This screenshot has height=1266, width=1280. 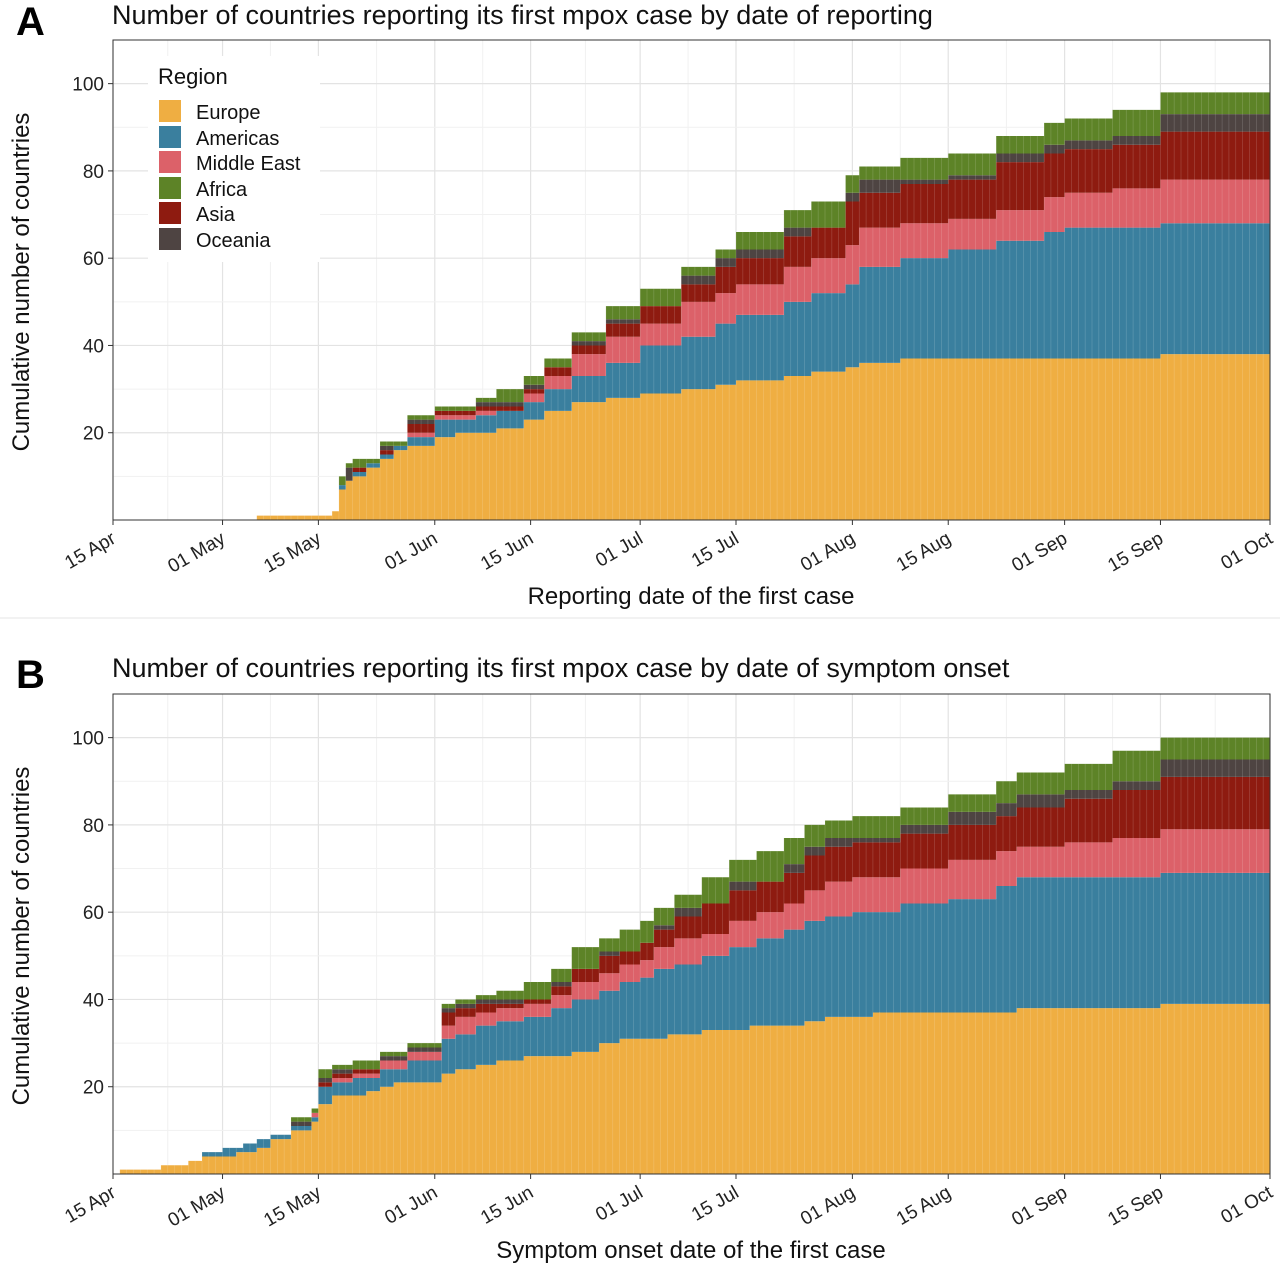 What do you see at coordinates (193, 76) in the screenshot?
I see `legend-title: Region` at bounding box center [193, 76].